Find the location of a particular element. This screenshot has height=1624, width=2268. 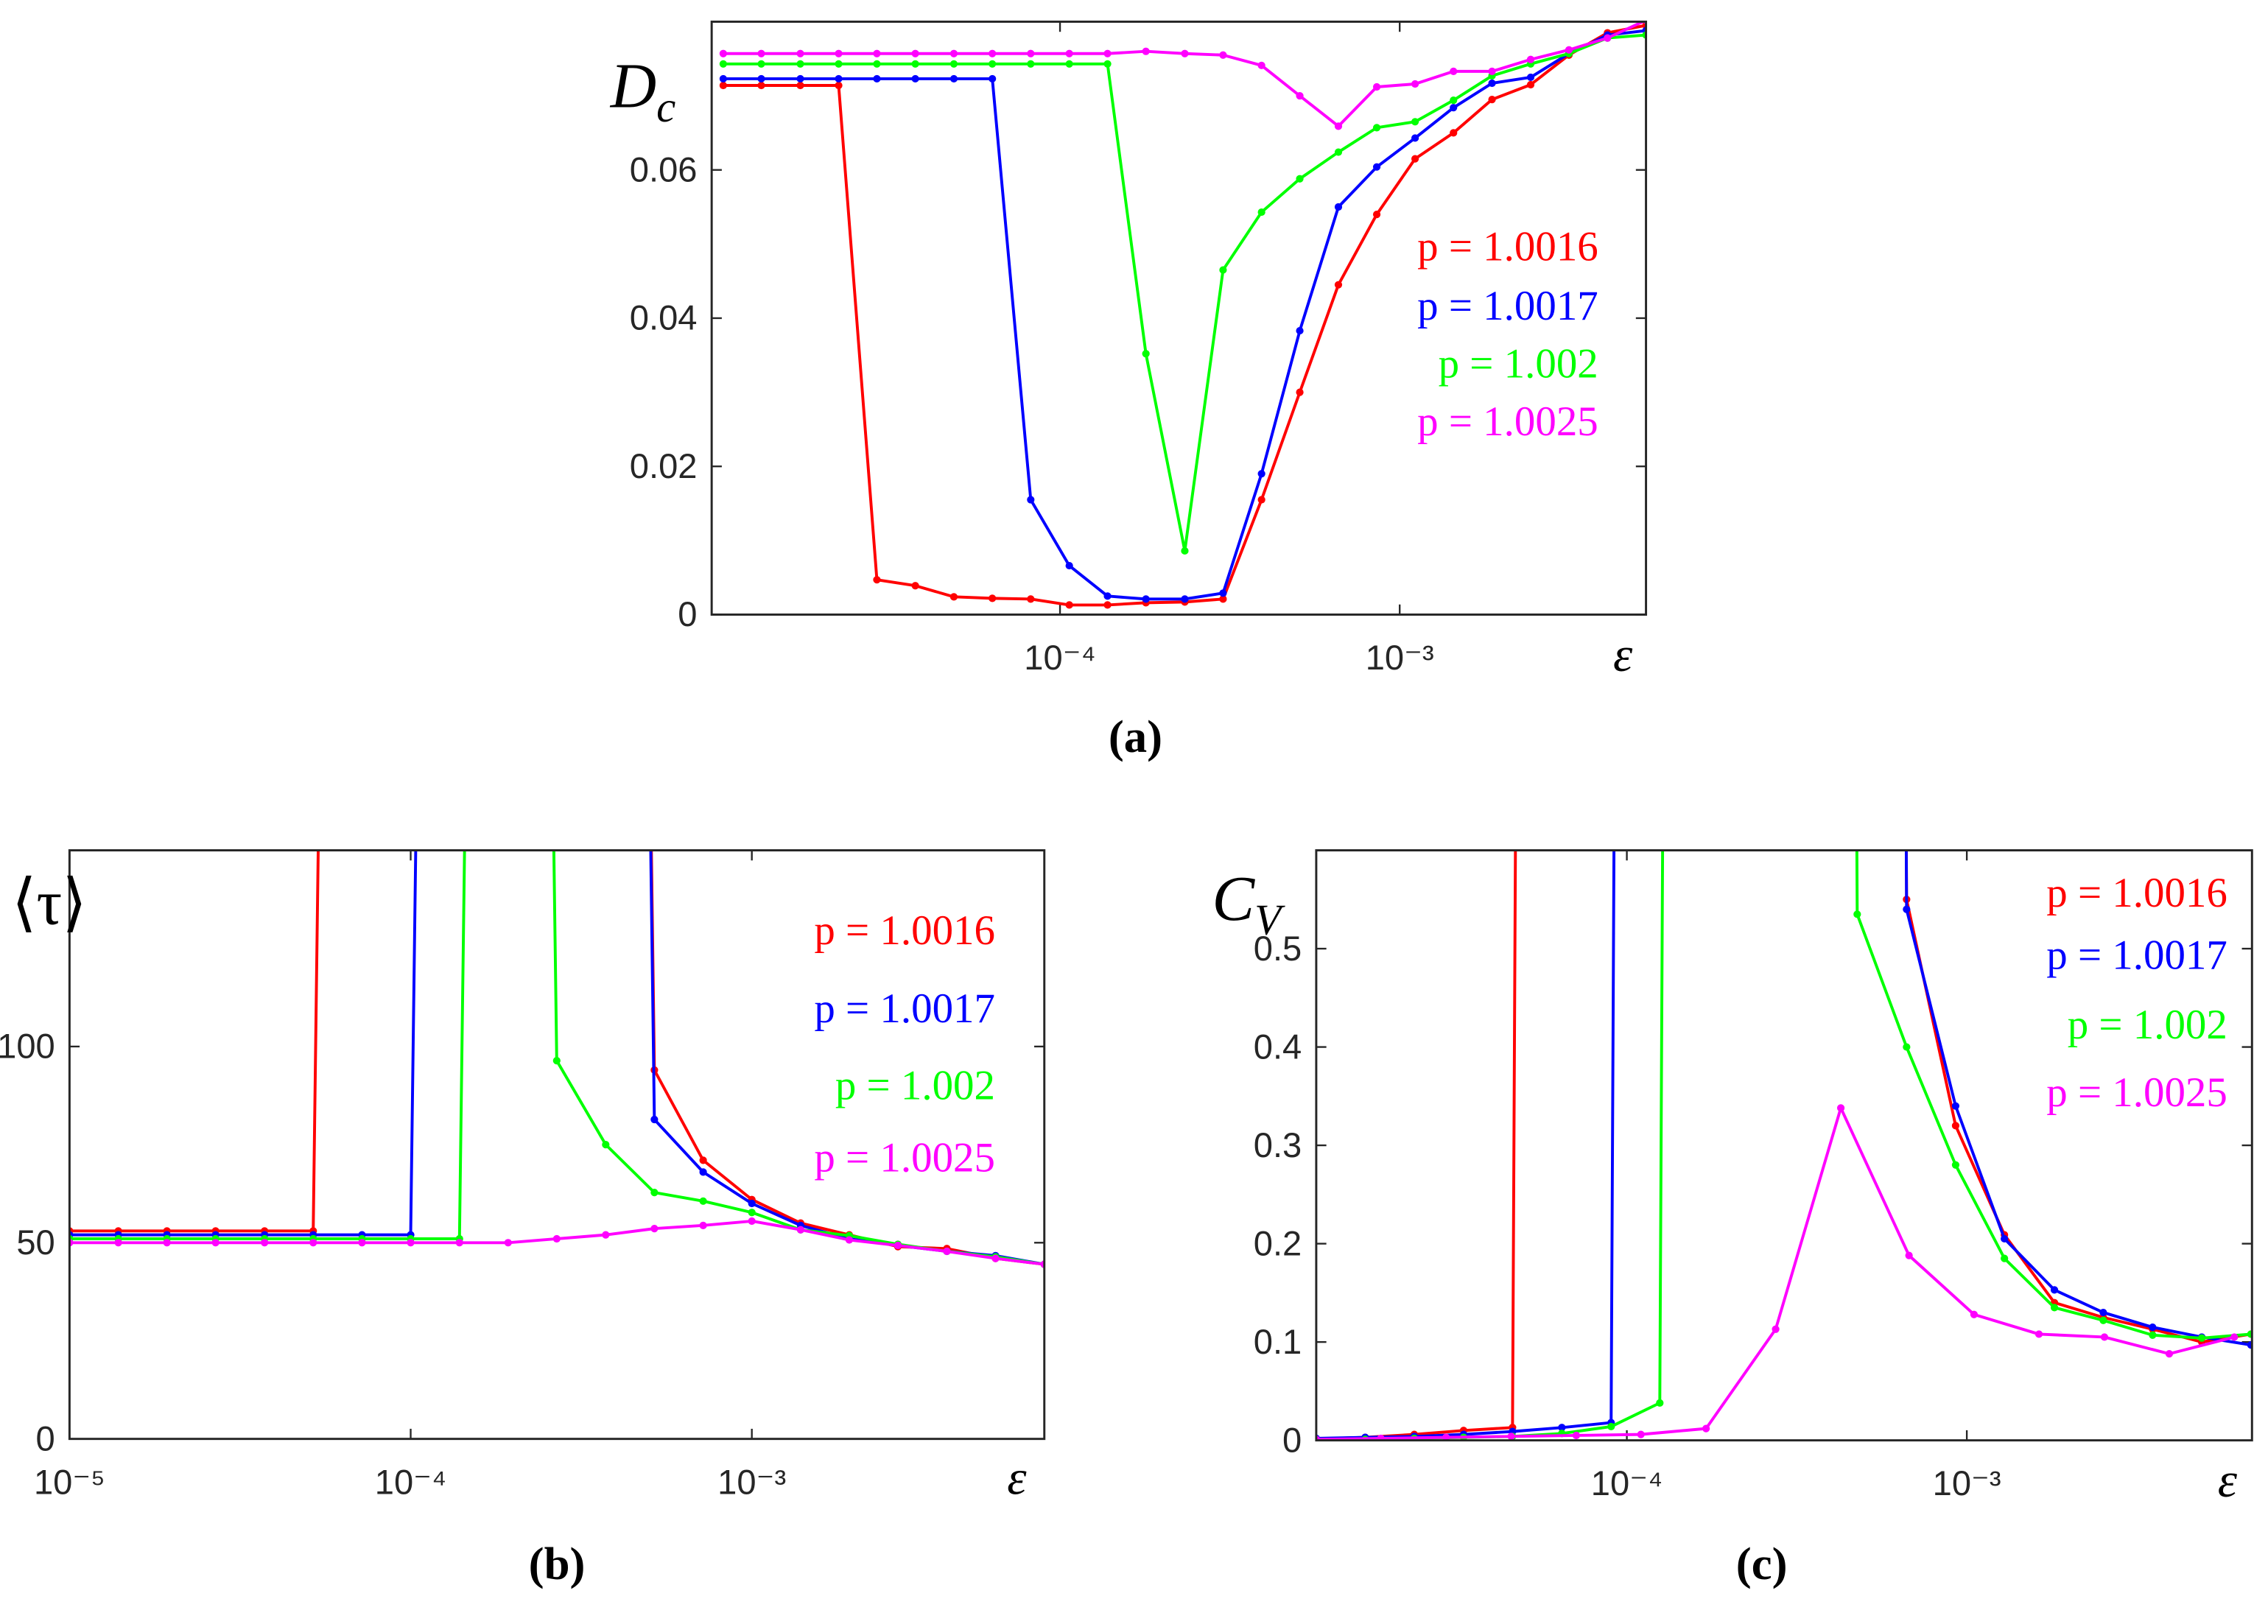

x-tick-label: 10⁻³ is located at coordinates (751, 1482).